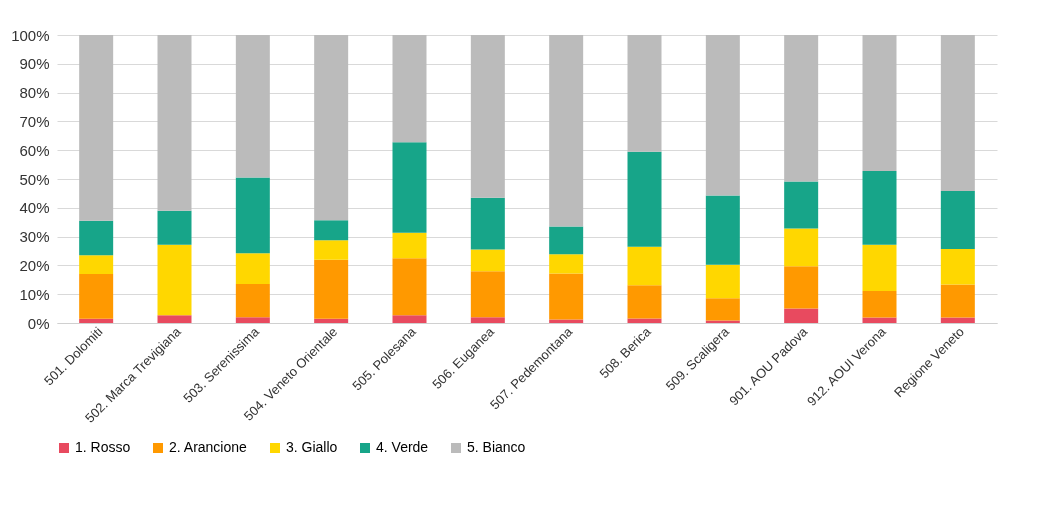 This screenshot has width=1045, height=515. Describe the element at coordinates (34, 179) in the screenshot. I see `y-tick-label: 50%` at that location.